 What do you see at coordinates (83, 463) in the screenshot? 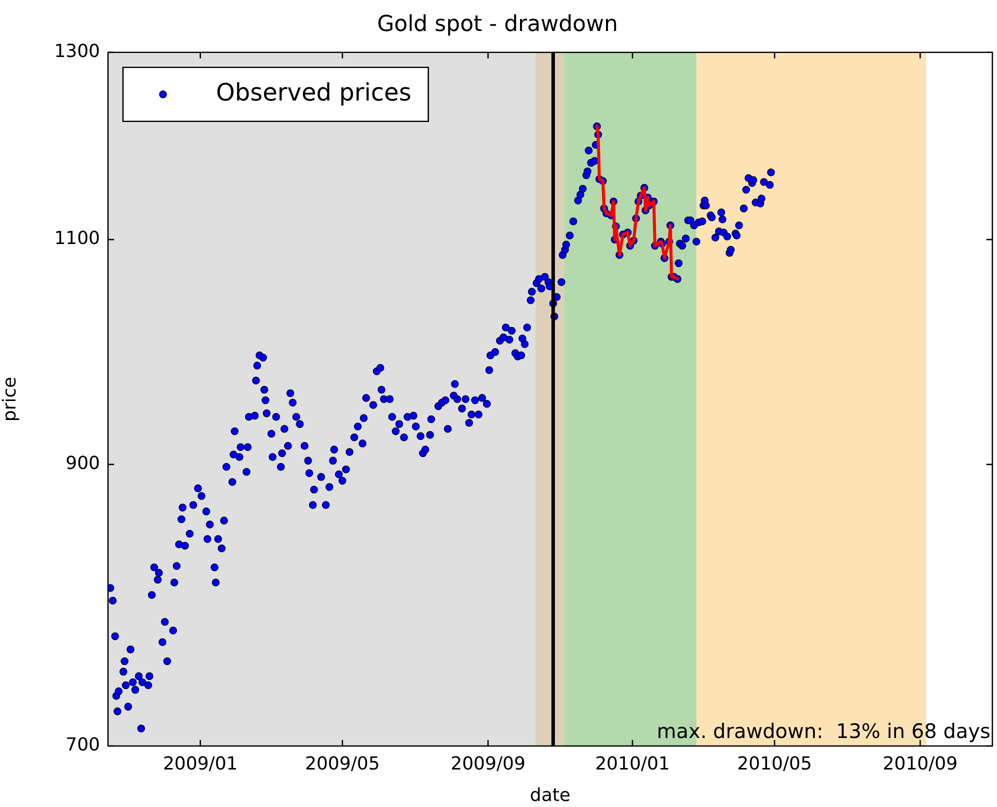
I see `y-tick-label: 900` at bounding box center [83, 463].